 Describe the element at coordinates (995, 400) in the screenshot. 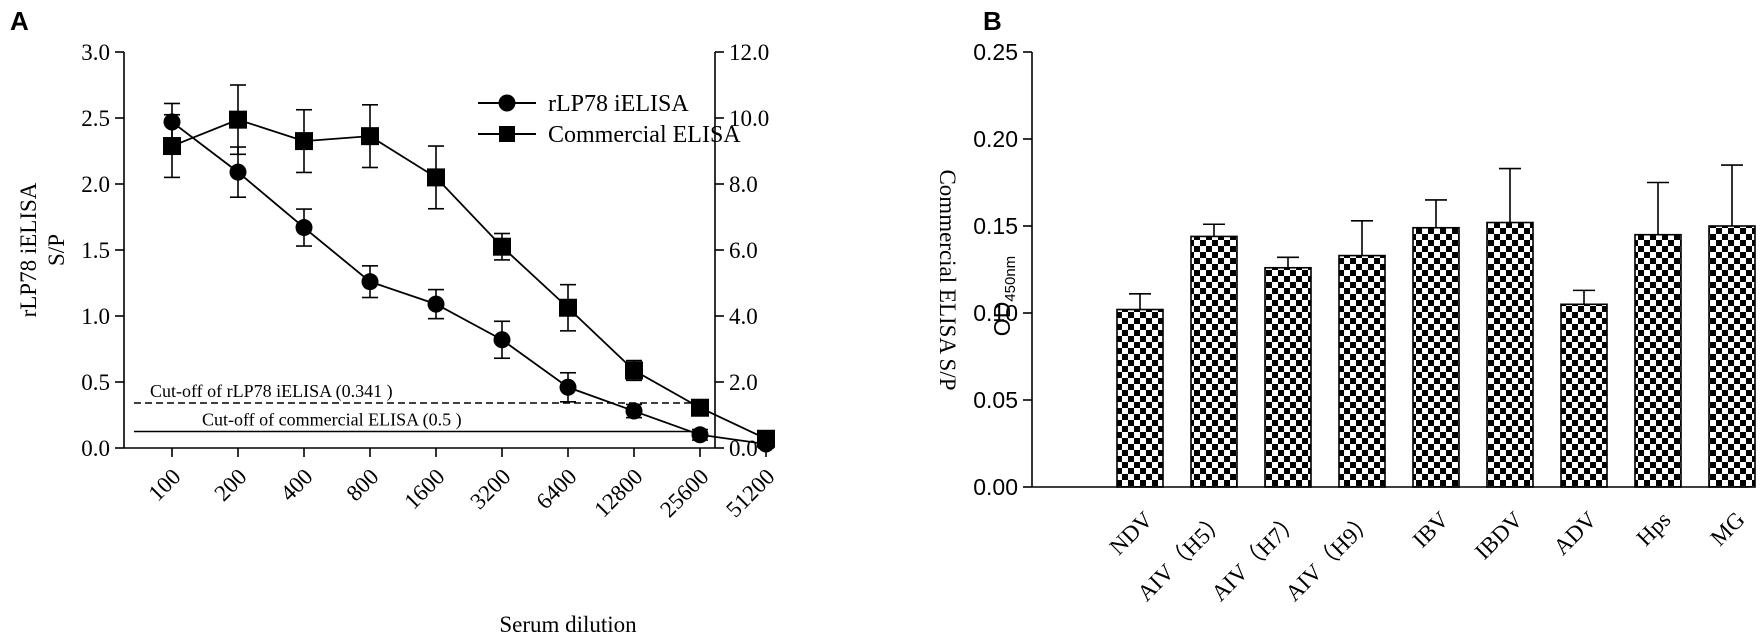

I see `y-tick-label: 0.05` at that location.